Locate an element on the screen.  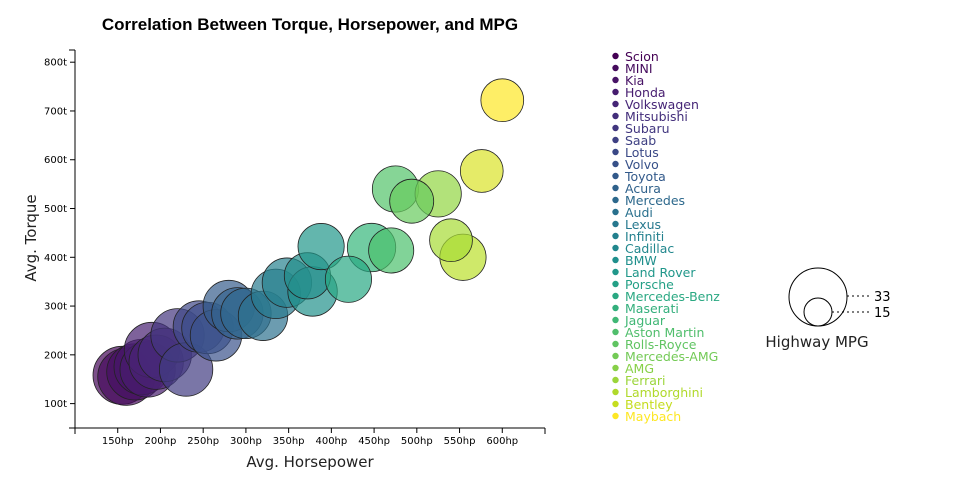
size-legend-label: 15 is located at coordinates (882, 313).